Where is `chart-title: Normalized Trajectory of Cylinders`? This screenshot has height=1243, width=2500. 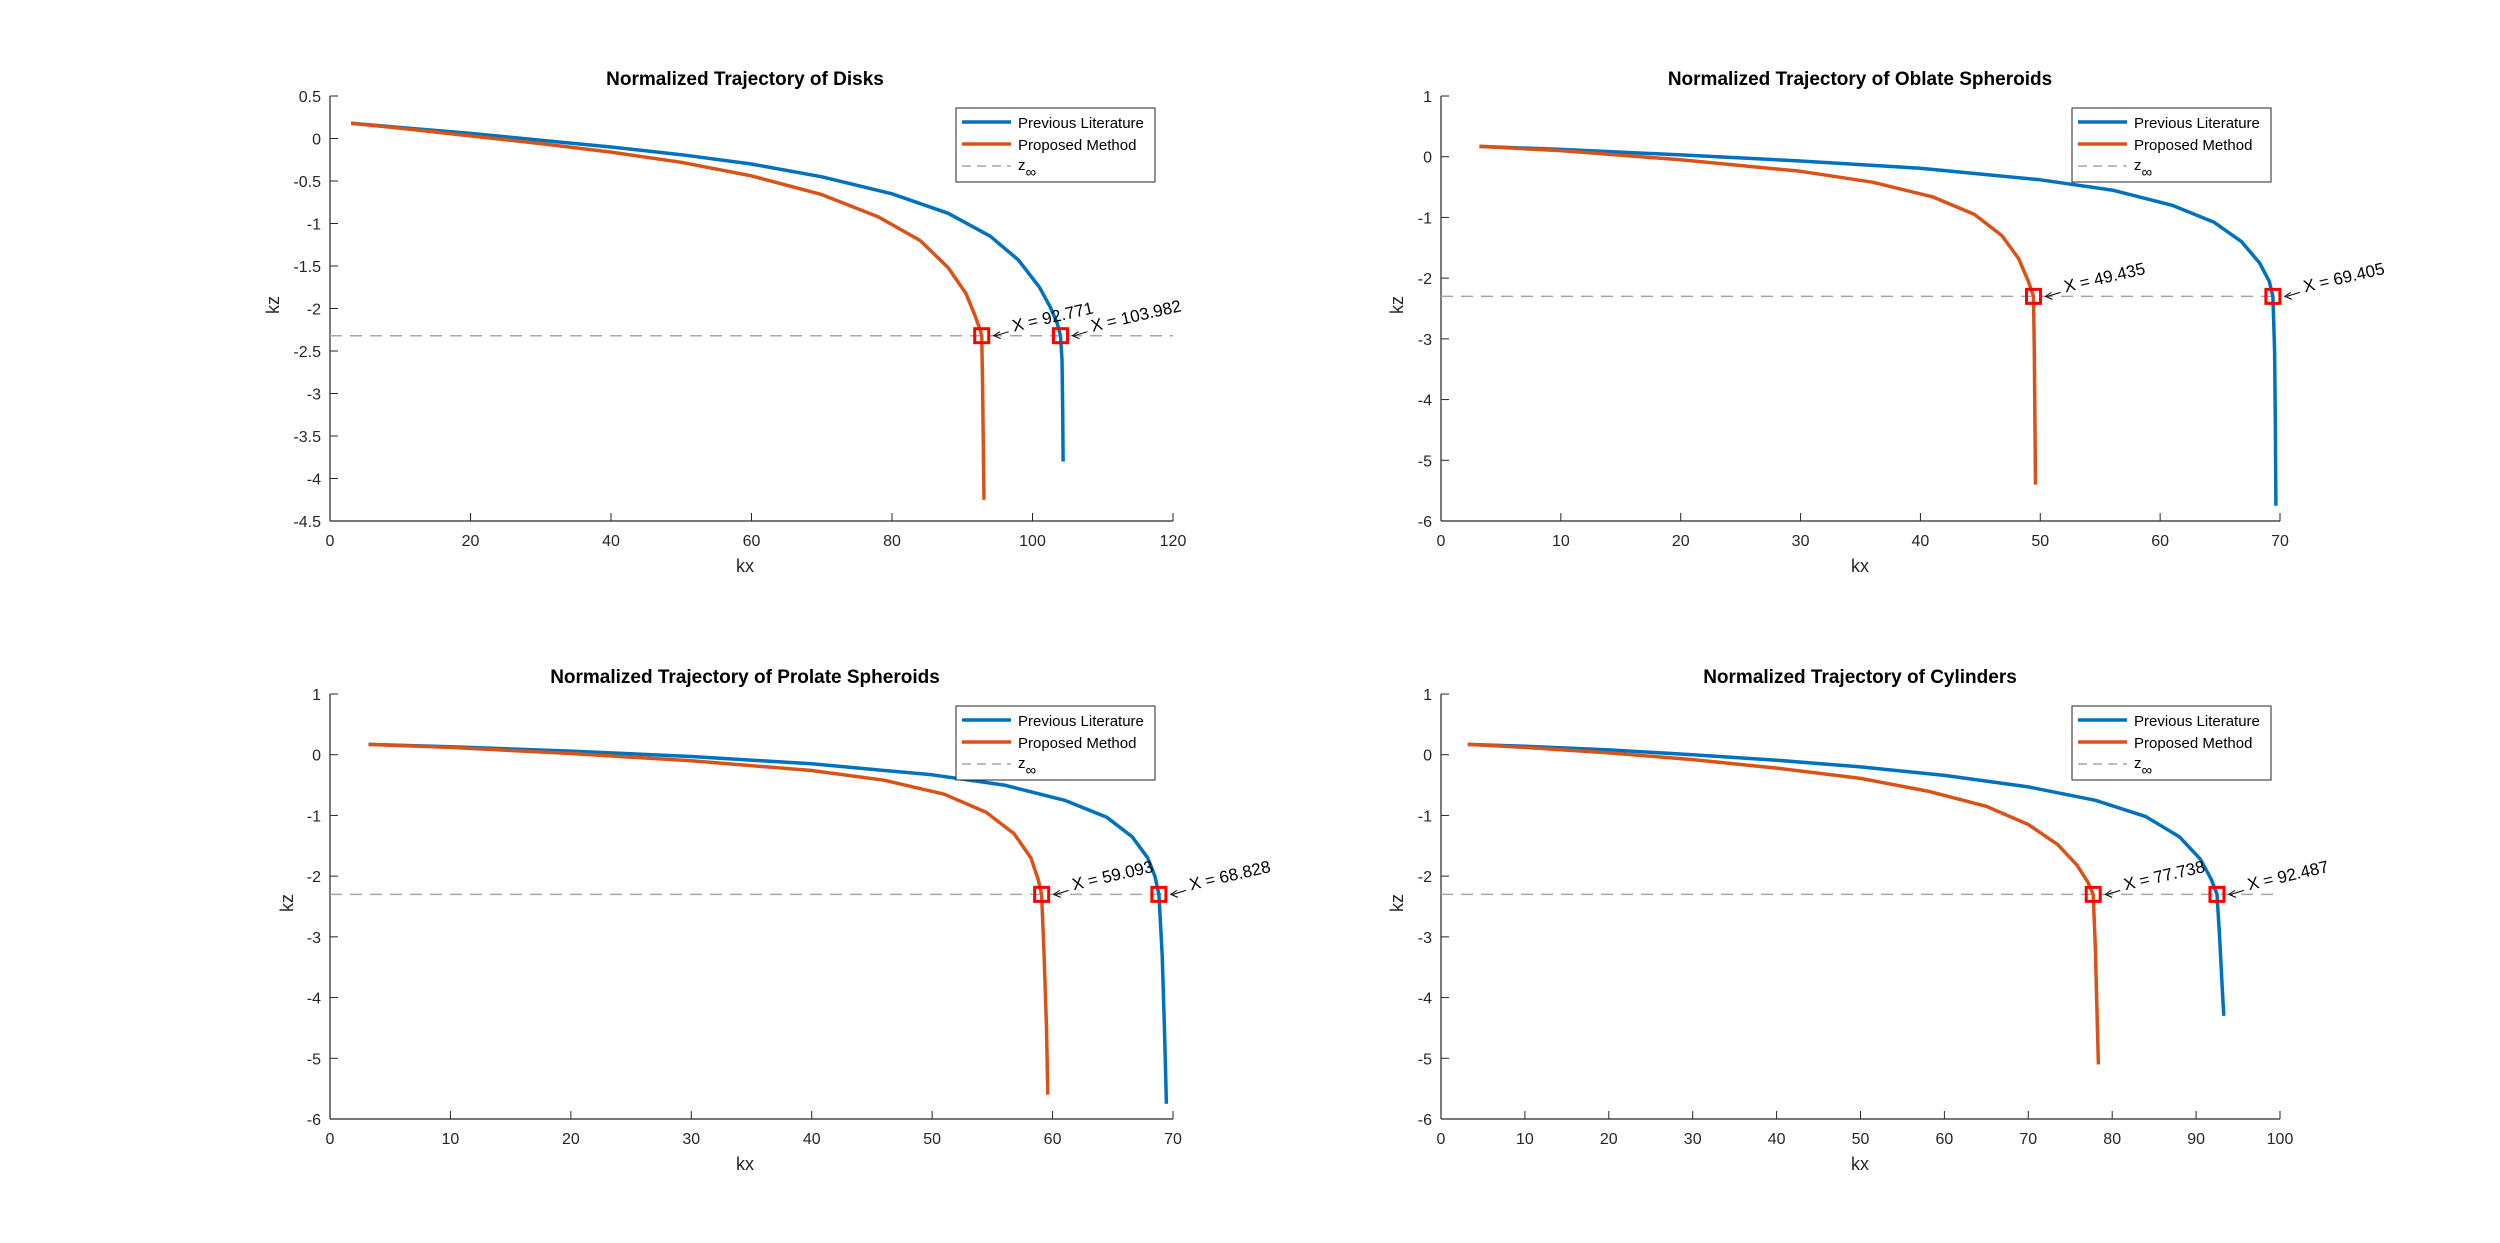
chart-title: Normalized Trajectory of Cylinders is located at coordinates (1860, 677).